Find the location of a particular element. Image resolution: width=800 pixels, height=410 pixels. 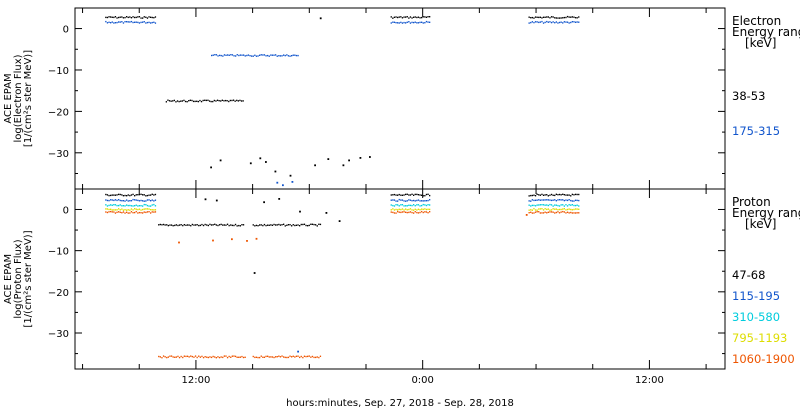

data-segment is located at coordinates (410, 209).